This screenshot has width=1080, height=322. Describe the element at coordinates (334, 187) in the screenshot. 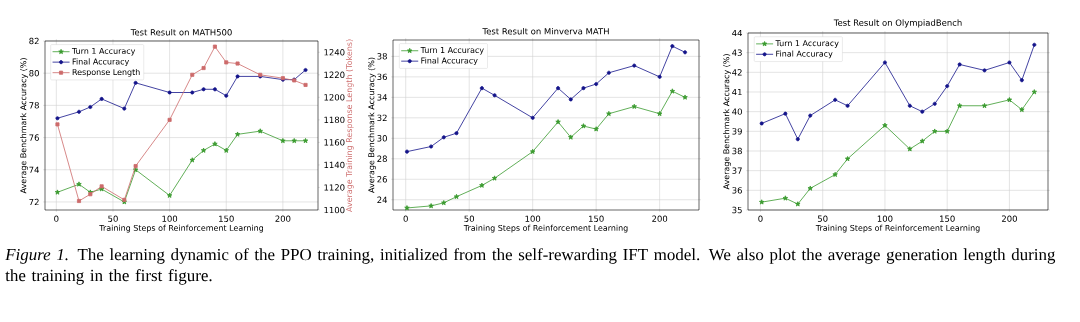

I see `y2-tick-label: 1120` at that location.